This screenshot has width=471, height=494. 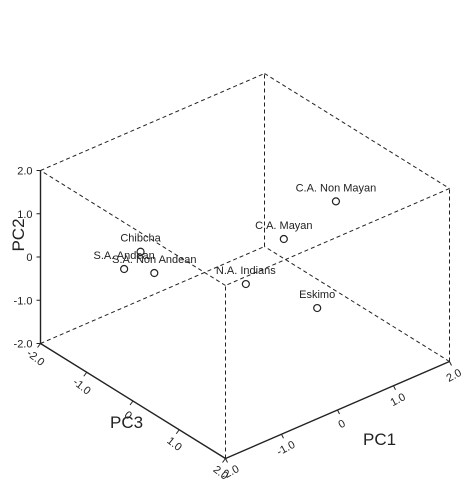 I want to click on tick-label-pc3: 1.0, so click(x=173, y=444).